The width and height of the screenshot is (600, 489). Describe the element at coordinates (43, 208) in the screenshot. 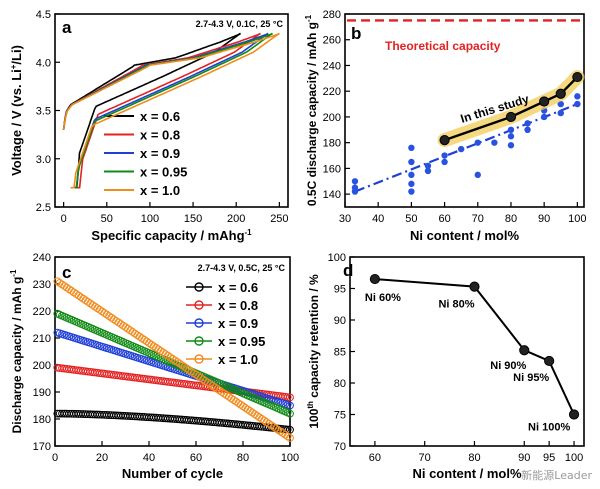

I see `y-tick-label: 2.5` at that location.